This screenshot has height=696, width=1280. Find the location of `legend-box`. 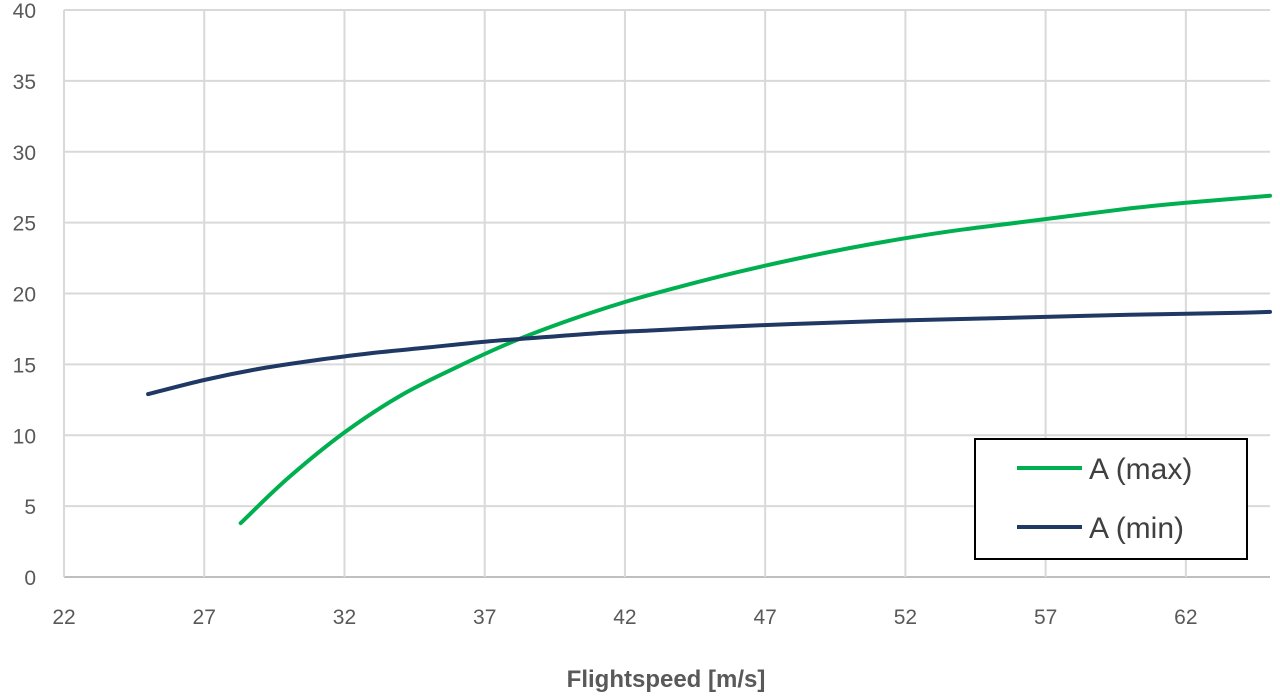

legend-box is located at coordinates (1111, 499).